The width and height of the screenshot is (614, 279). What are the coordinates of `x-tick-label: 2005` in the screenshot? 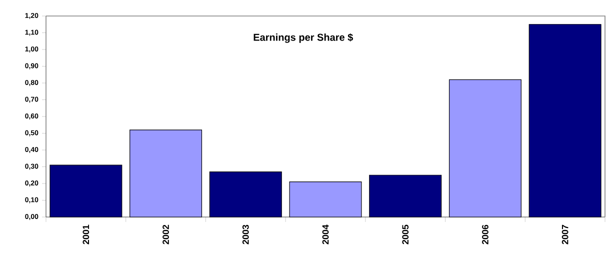 It's located at (405, 234).